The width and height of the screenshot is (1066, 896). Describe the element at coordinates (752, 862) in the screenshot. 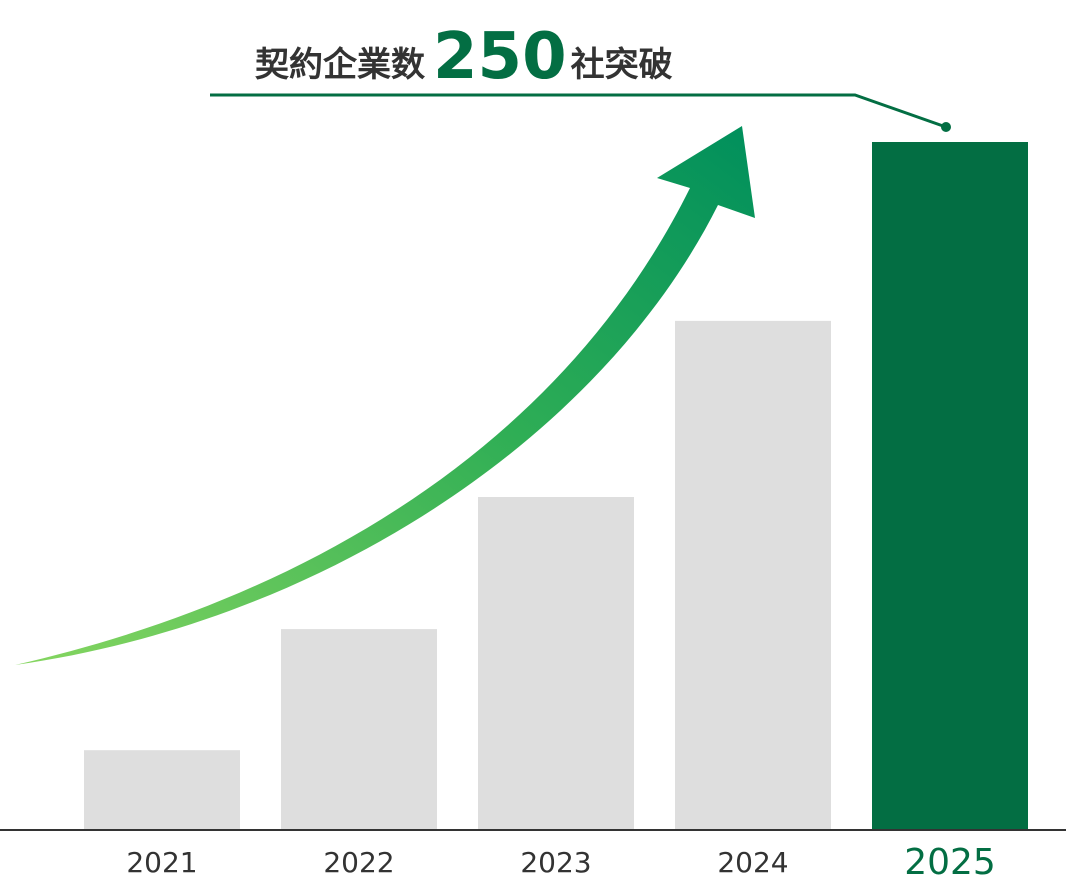

I see `x-tick-label: 2024` at that location.